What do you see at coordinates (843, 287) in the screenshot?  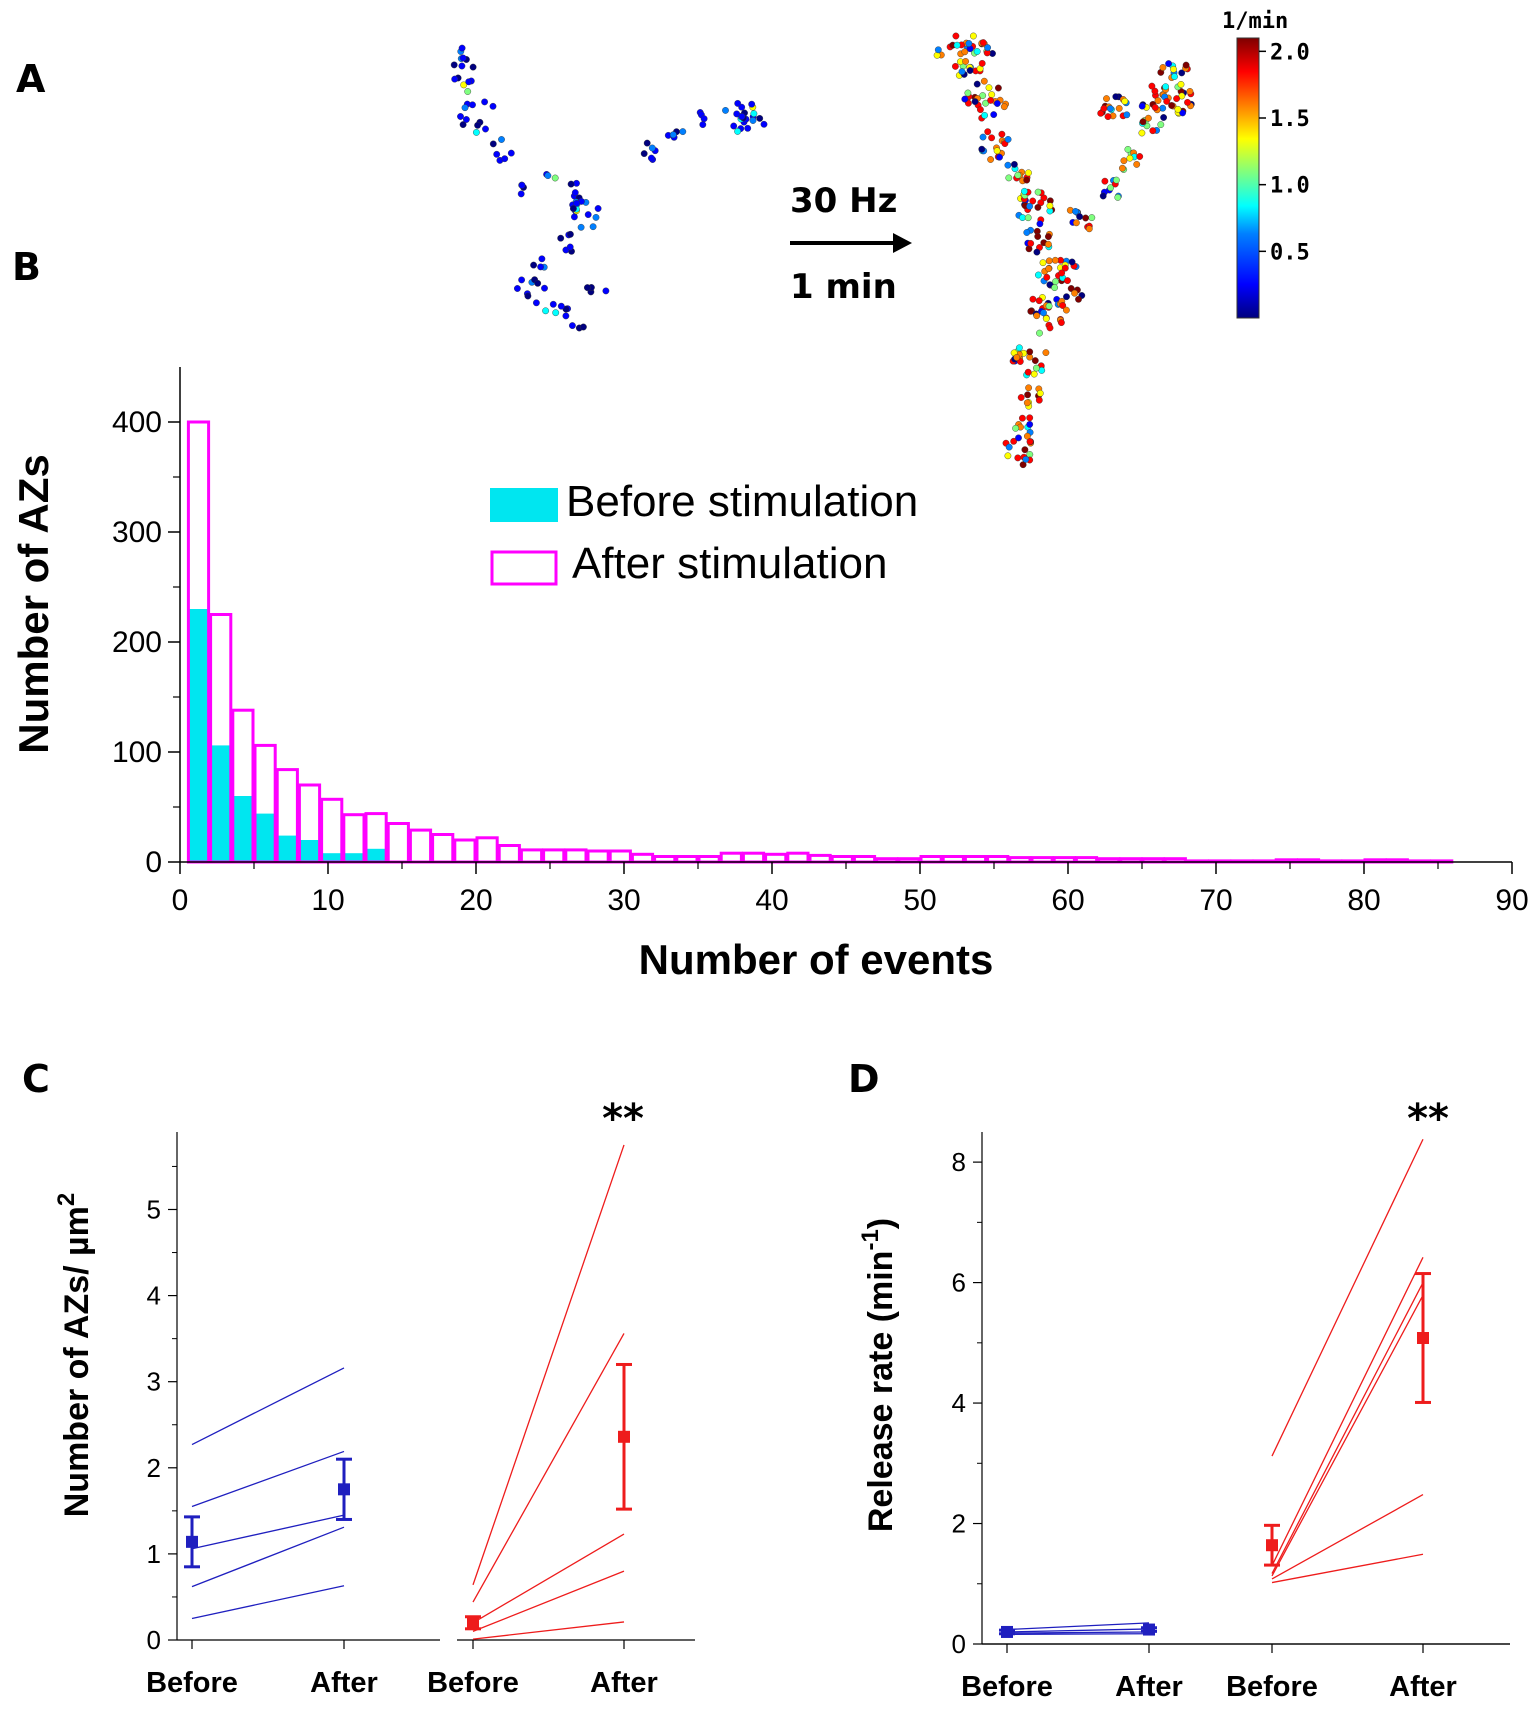 I see `arrow-label-bottom: 1 min` at bounding box center [843, 287].